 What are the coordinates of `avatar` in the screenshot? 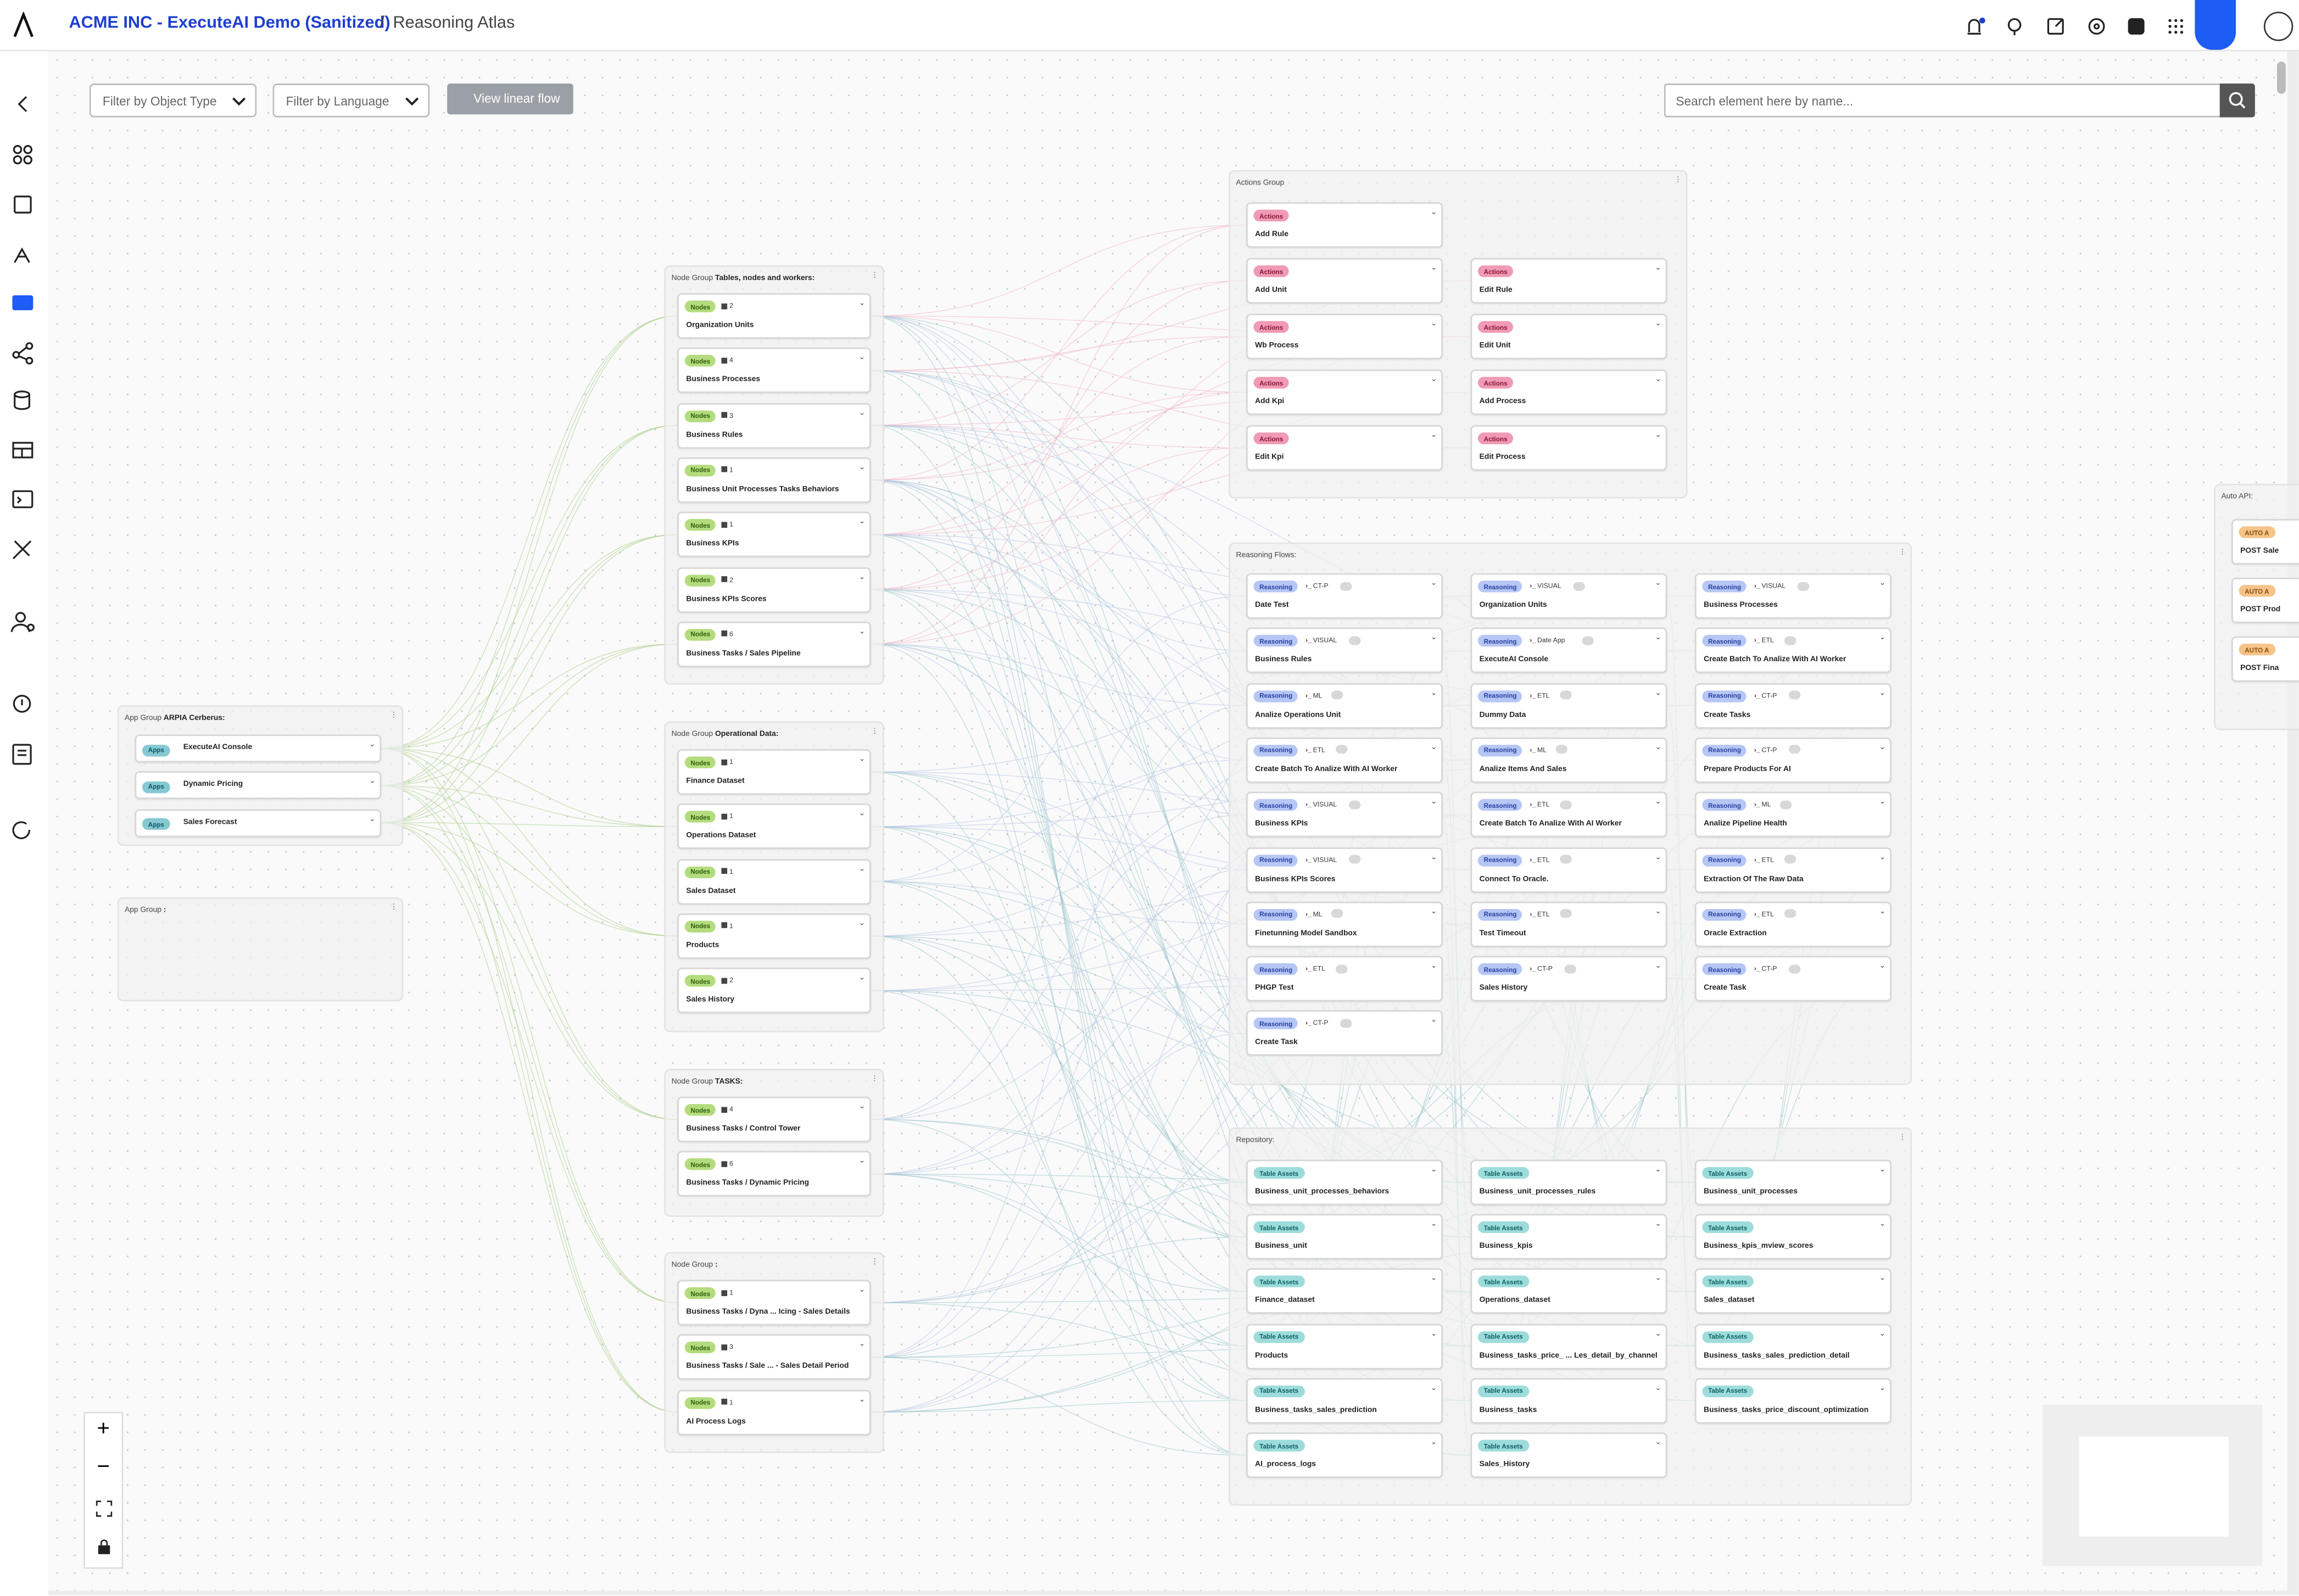 It's located at (2278, 26).